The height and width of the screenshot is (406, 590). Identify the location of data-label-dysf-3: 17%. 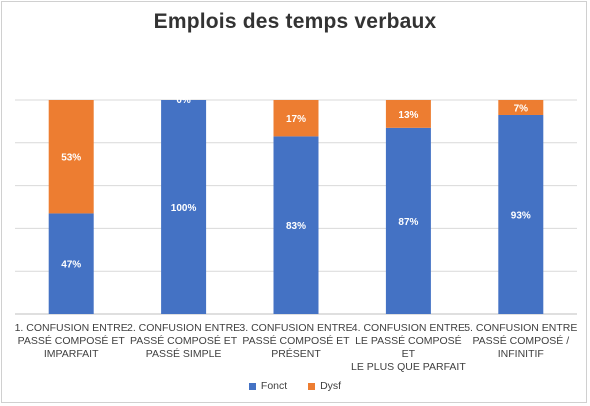
(296, 119).